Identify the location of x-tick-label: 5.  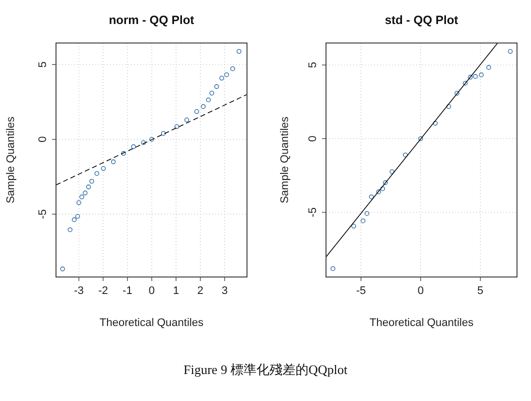
(480, 291).